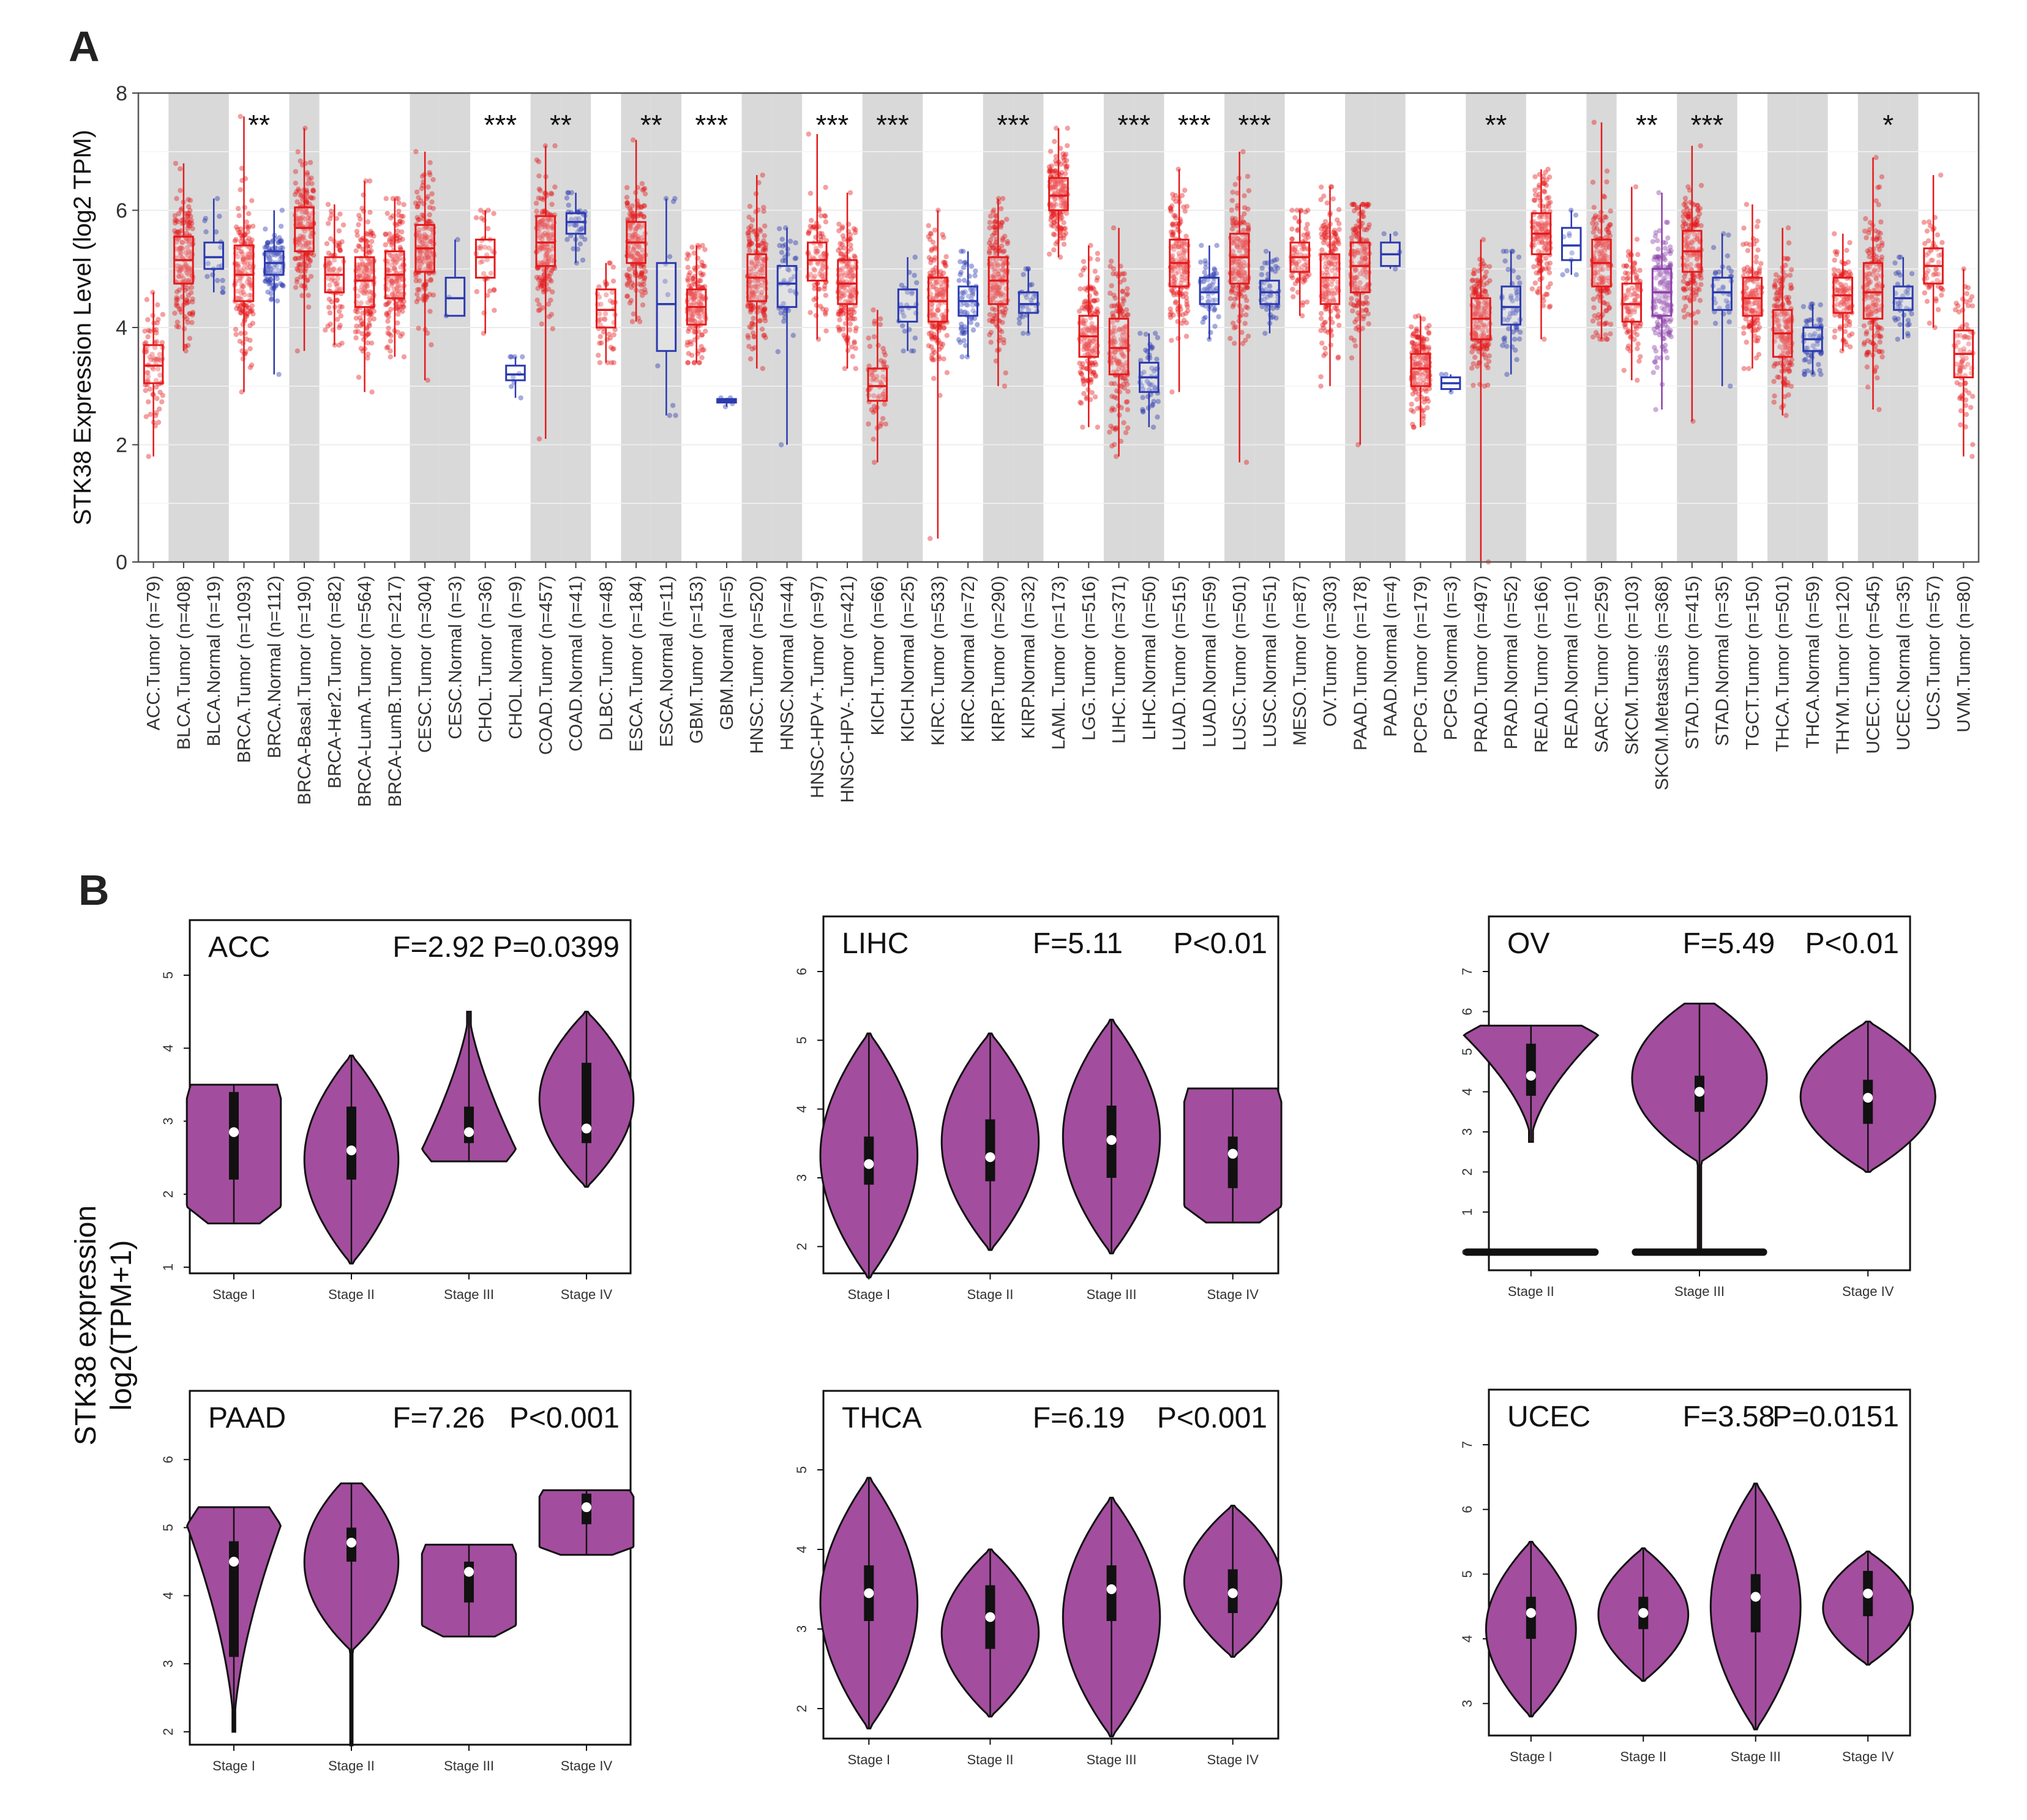 The image size is (2027, 1820). What do you see at coordinates (757, 664) in the screenshot?
I see `x-tick-label: HNSC.Tumor (n=520)` at bounding box center [757, 664].